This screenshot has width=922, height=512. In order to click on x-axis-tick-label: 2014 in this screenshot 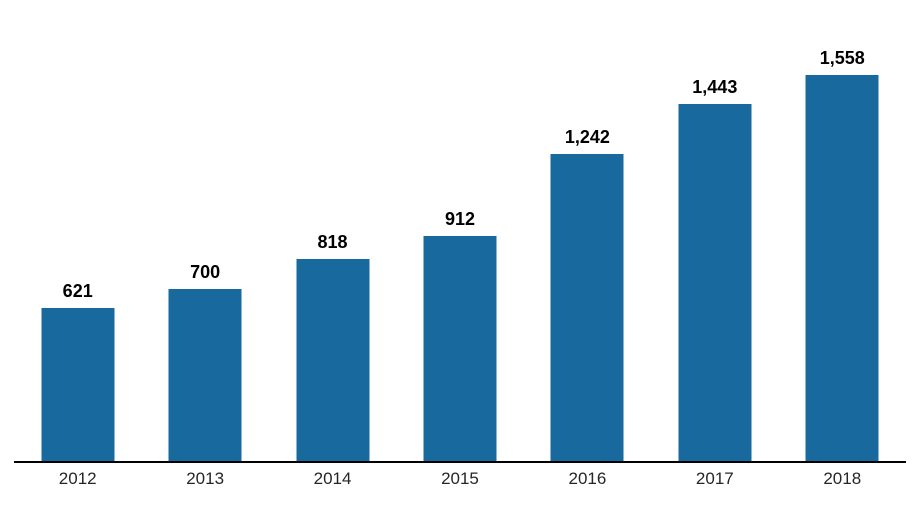, I will do `click(332, 478)`.